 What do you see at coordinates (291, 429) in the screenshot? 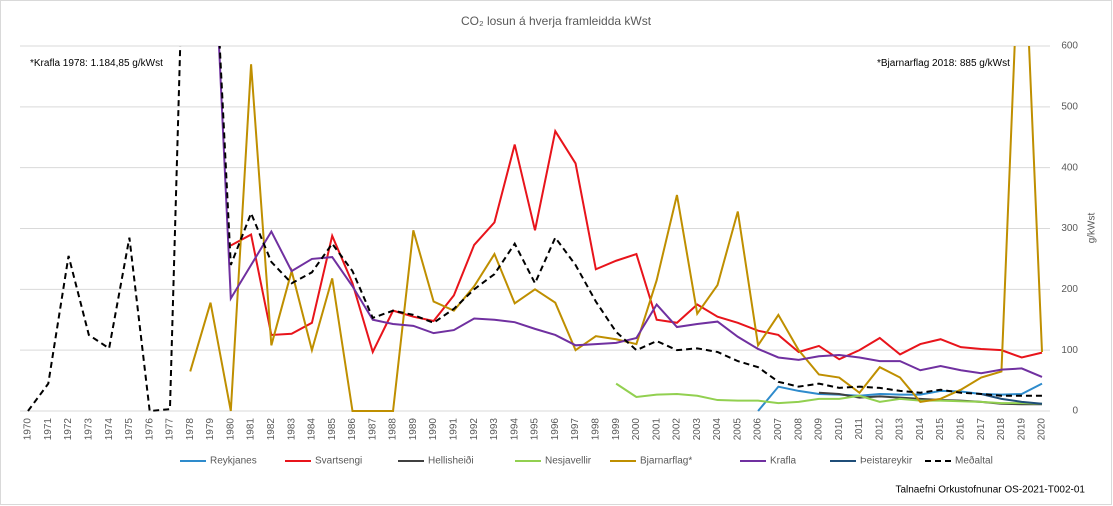
I see `x-tick-label: 1983` at bounding box center [291, 429].